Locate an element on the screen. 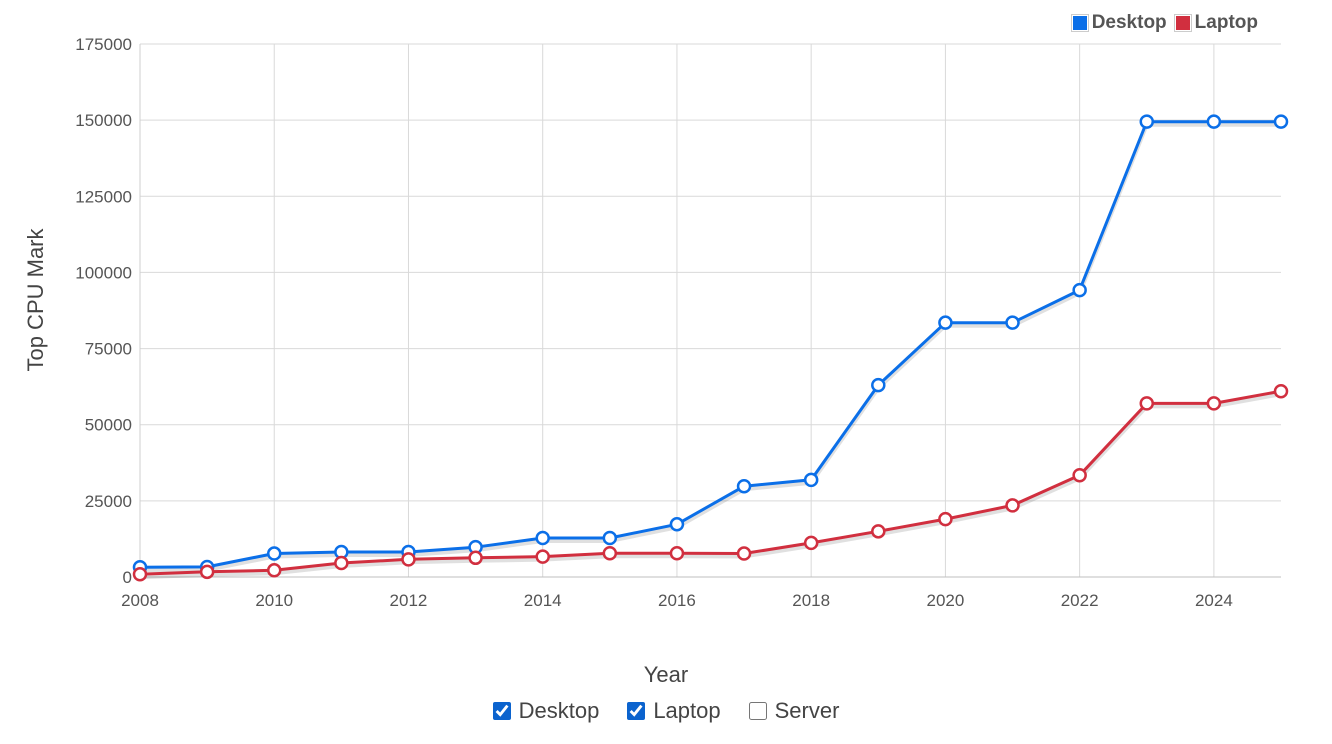 The image size is (1332, 744). legend-label-laptop: Laptop is located at coordinates (1226, 22).